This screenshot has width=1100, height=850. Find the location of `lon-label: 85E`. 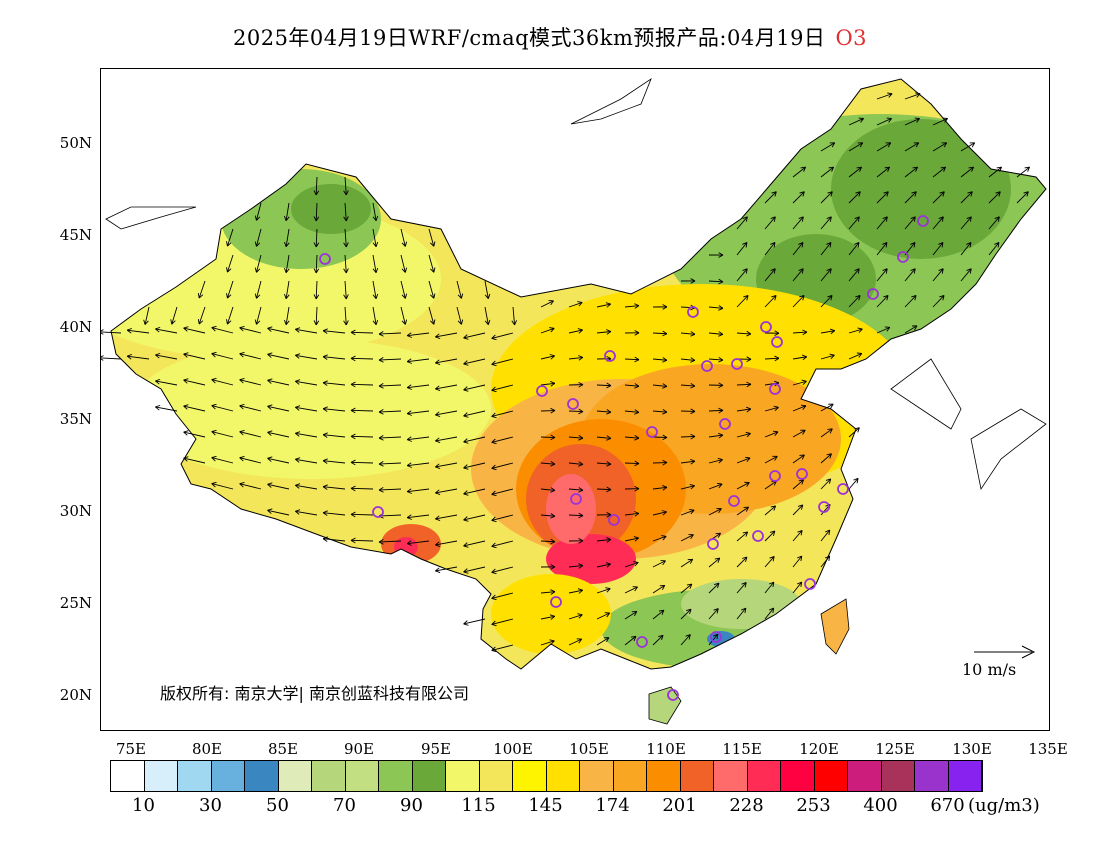

lon-label: 85E is located at coordinates (283, 749).